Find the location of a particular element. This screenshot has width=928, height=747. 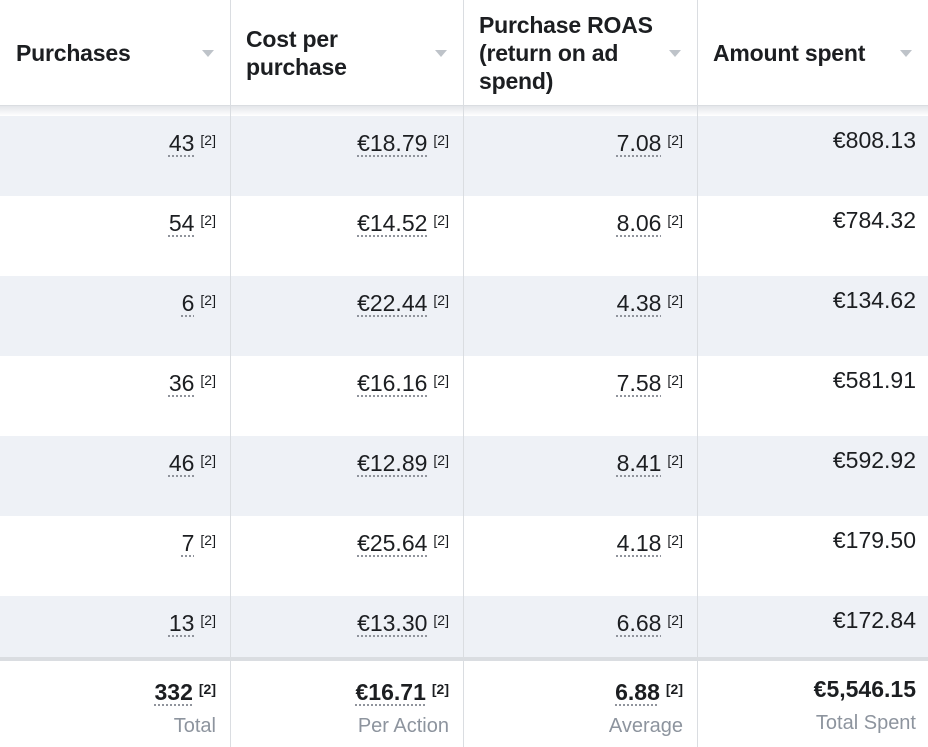

column-header-cost-per-purchase: Cost per purchase is located at coordinates (346, 53).